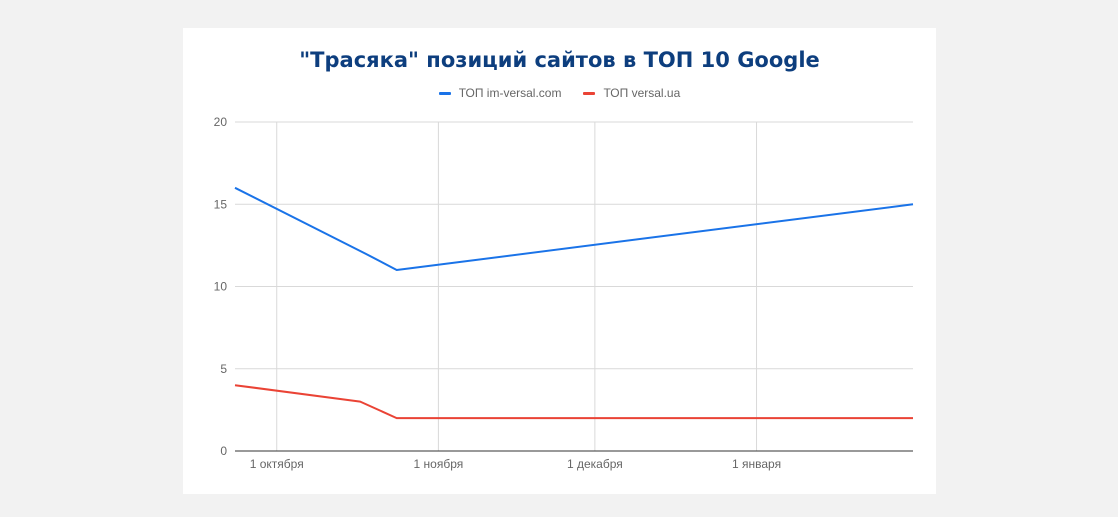 This screenshot has width=1118, height=517. What do you see at coordinates (595, 464) in the screenshot?
I see `x-tick-label: 1 декабря` at bounding box center [595, 464].